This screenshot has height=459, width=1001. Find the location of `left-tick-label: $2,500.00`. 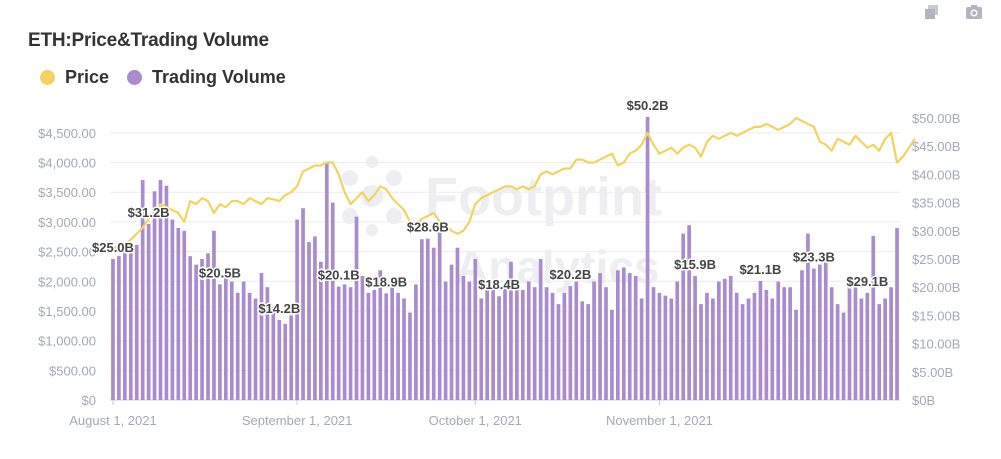

left-tick-label: $2,500.00 is located at coordinates (67, 252).